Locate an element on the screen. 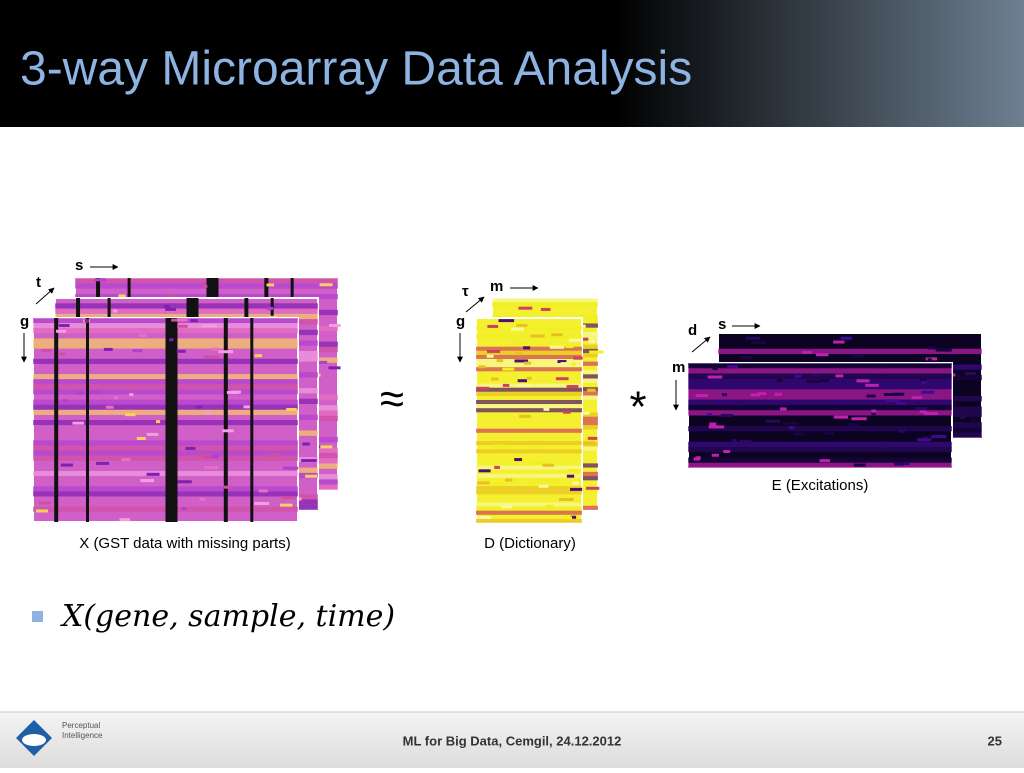 Image resolution: width=1024 pixels, height=773 pixels. logo-icon is located at coordinates (34, 740).